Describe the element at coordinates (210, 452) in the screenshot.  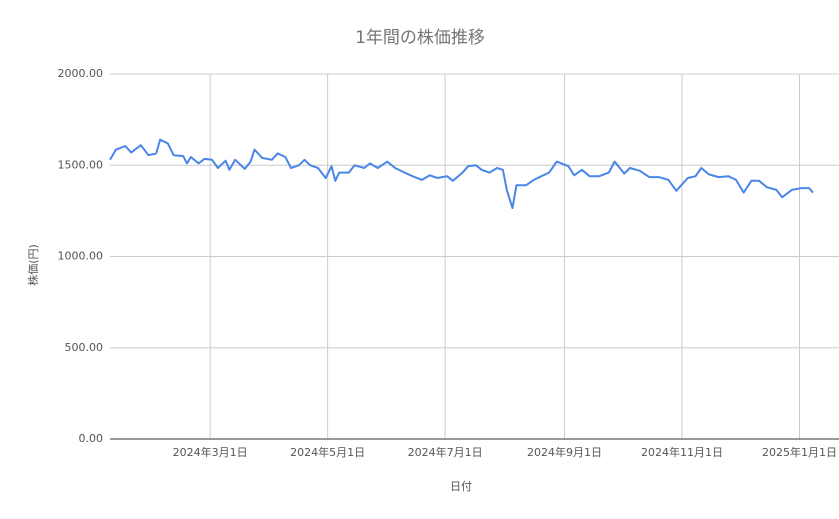
I see `x-tick-label: 2024年3月1日` at that location.